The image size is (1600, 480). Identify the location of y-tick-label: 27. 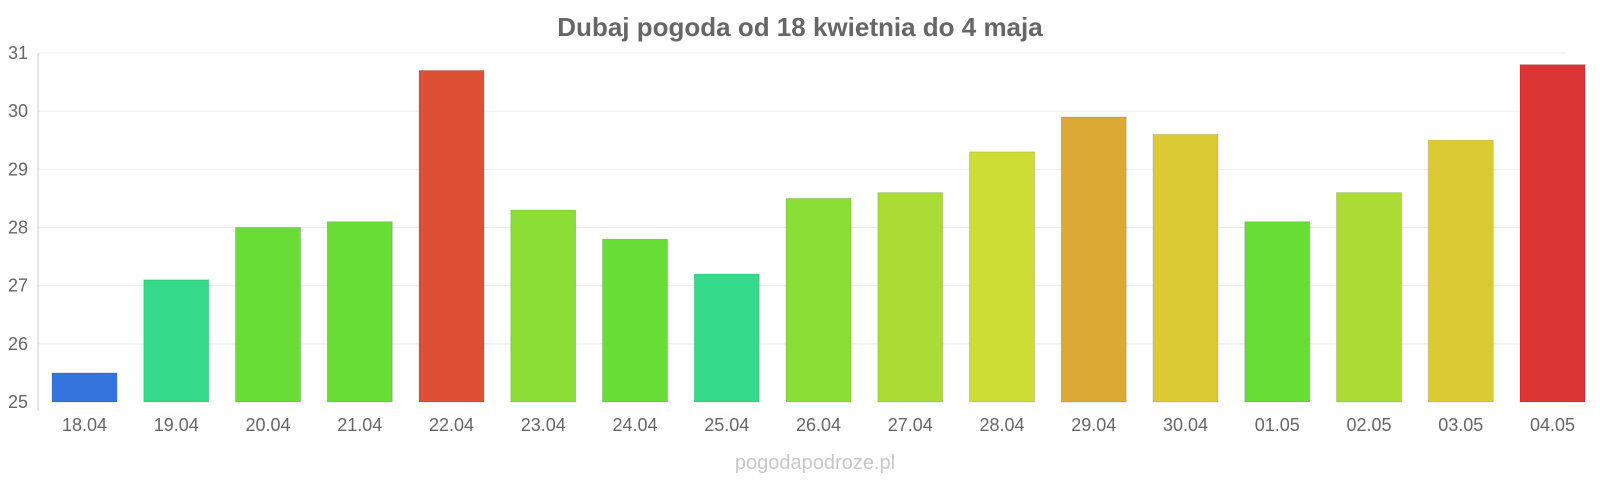
(18, 286).